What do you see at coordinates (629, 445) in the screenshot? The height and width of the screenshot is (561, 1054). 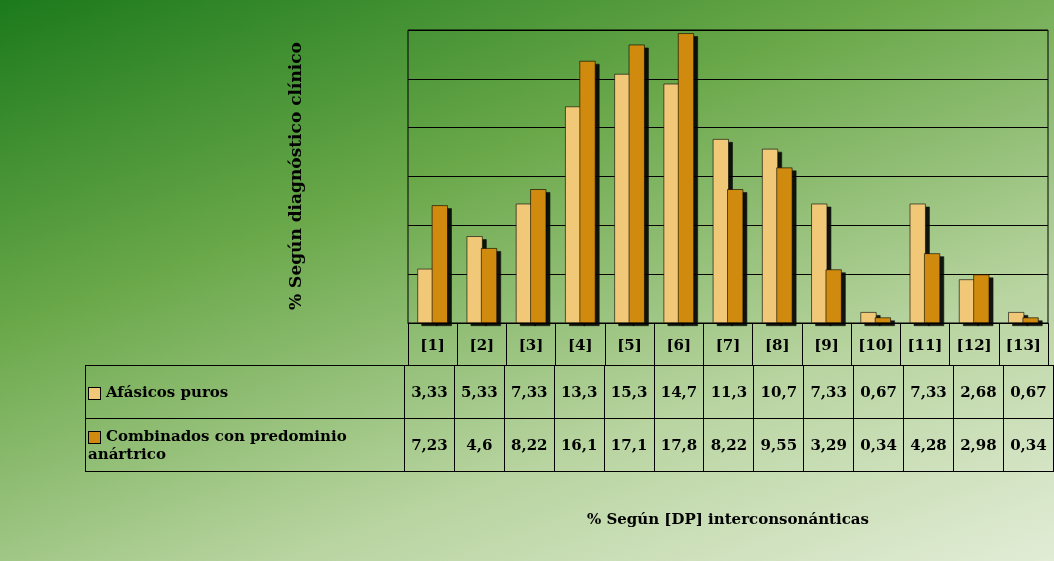 I see `data-label: 17,1` at bounding box center [629, 445].